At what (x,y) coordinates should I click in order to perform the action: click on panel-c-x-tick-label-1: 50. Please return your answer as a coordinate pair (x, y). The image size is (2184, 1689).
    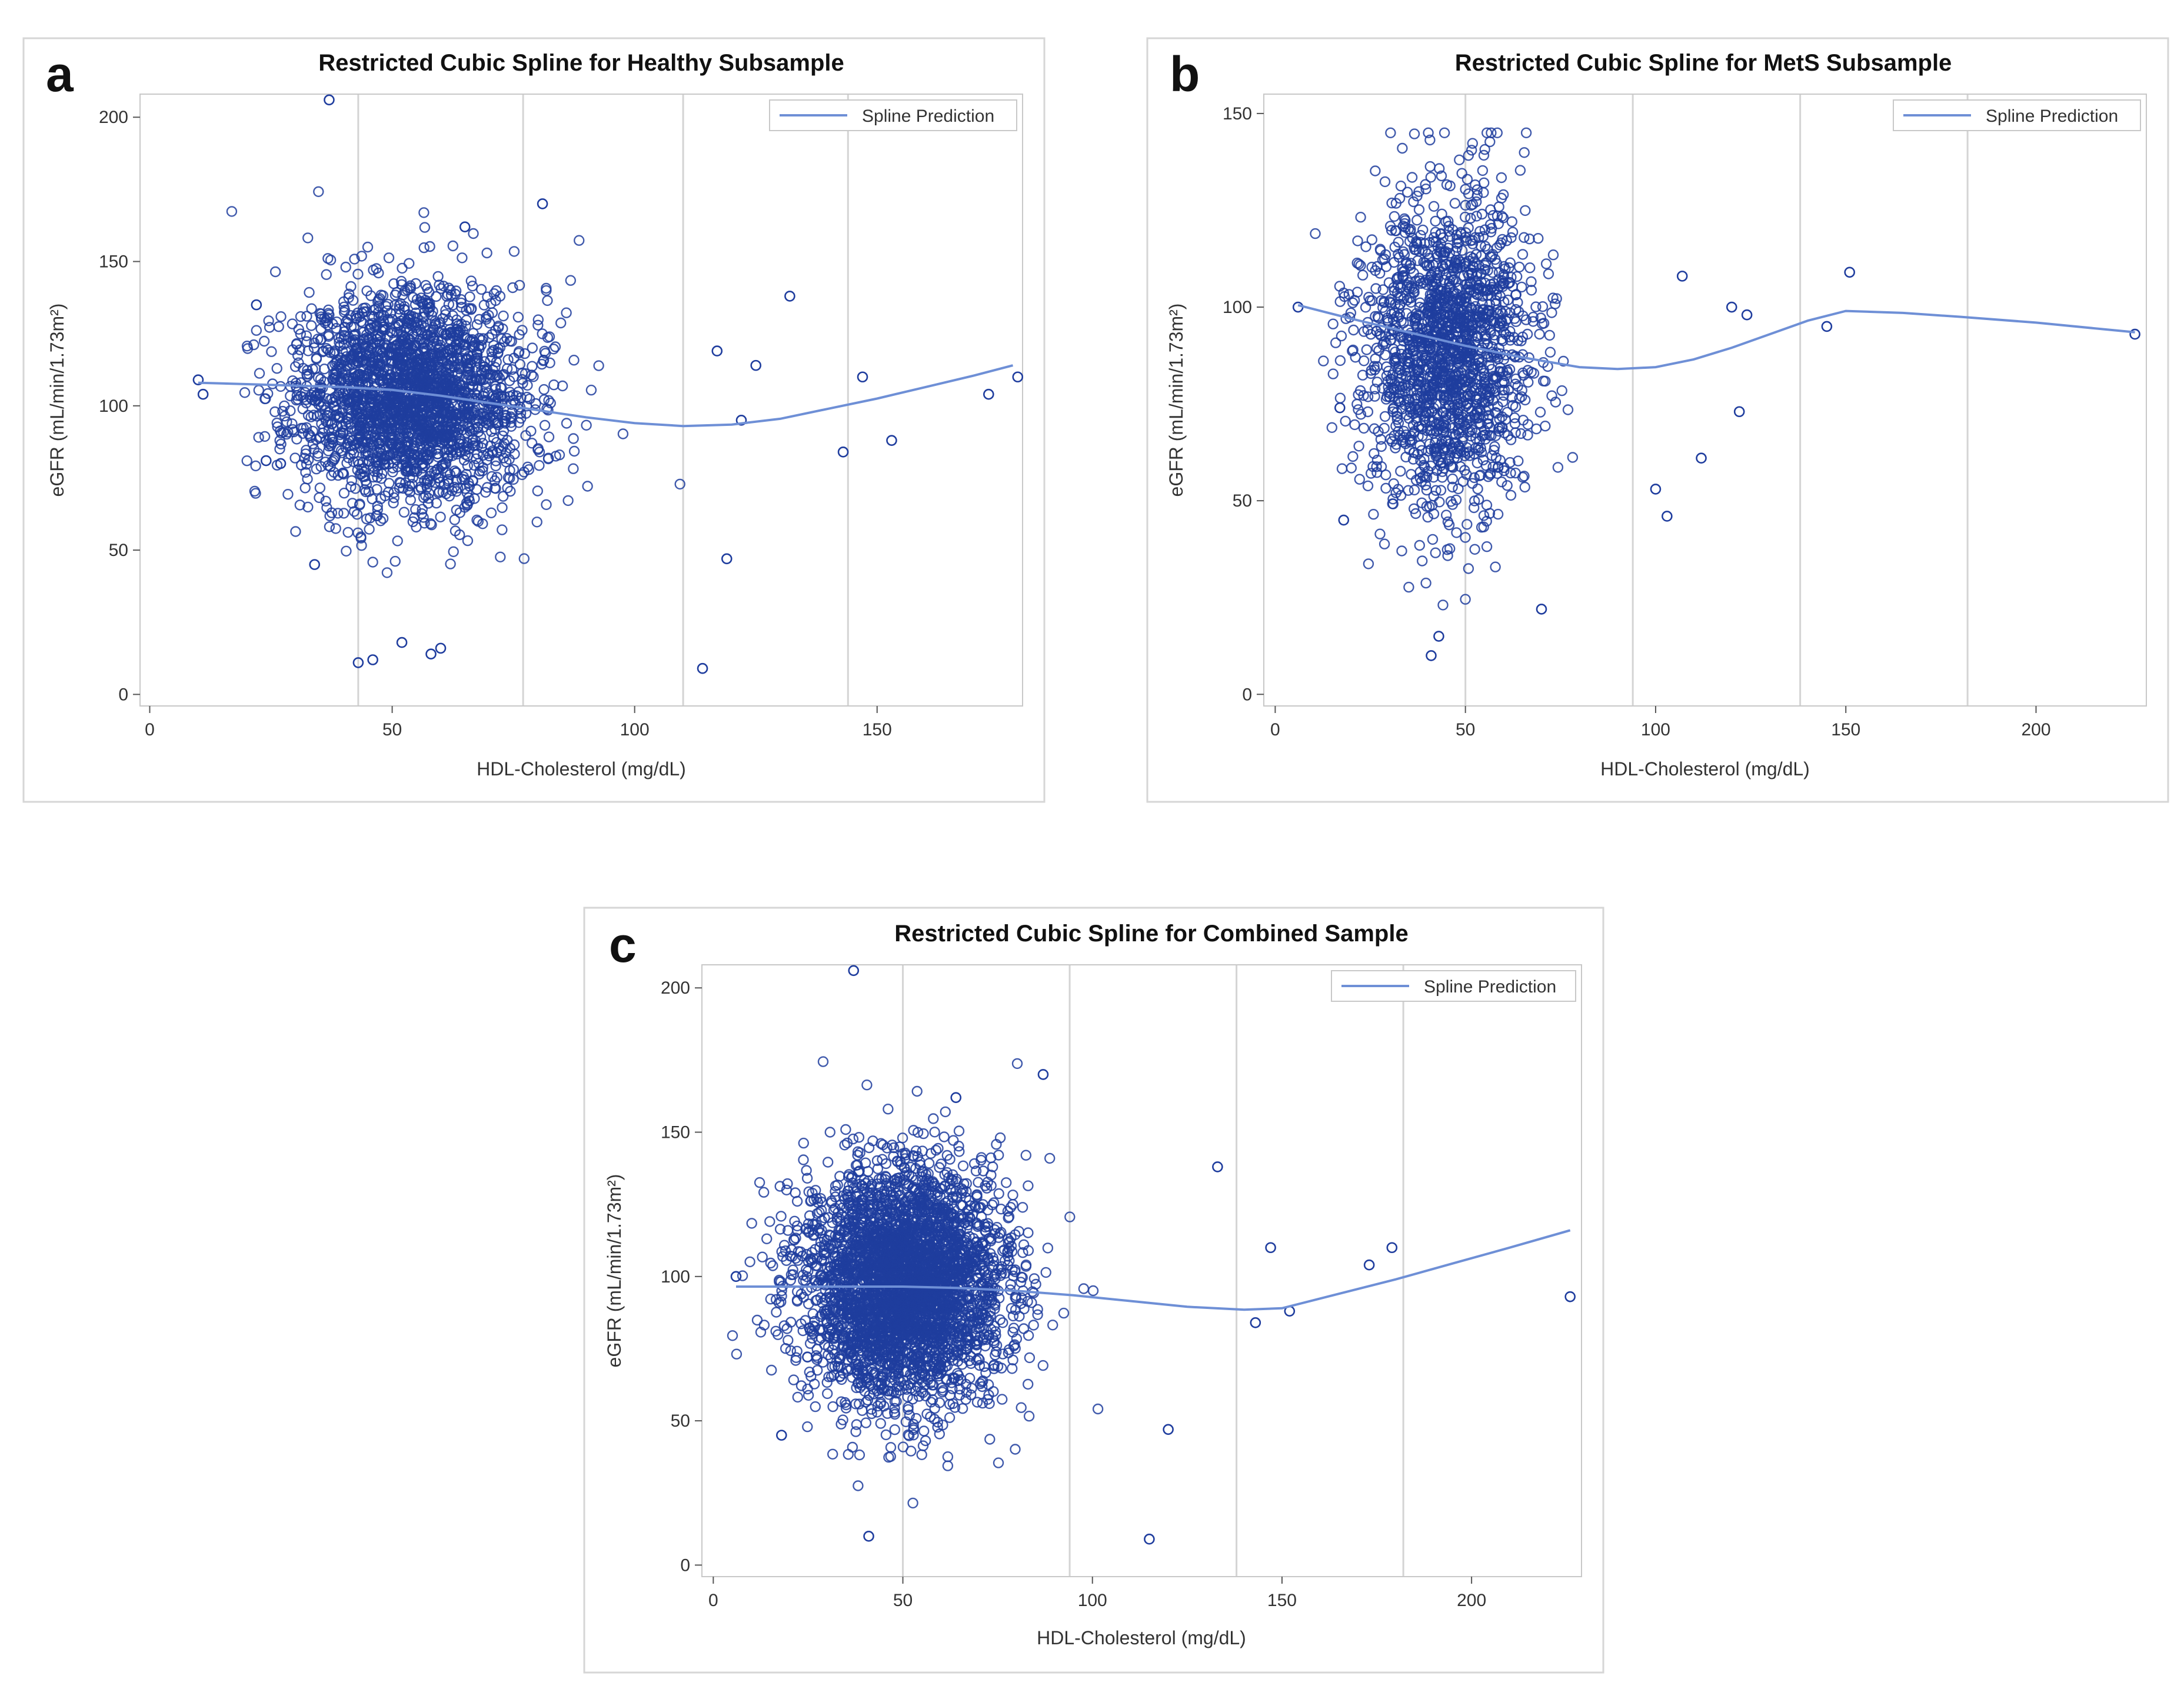
    Looking at the image, I should click on (903, 1600).